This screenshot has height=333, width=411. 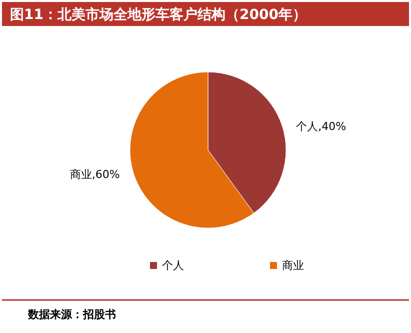 What do you see at coordinates (293, 265) in the screenshot?
I see `legend-label: 商业` at bounding box center [293, 265].